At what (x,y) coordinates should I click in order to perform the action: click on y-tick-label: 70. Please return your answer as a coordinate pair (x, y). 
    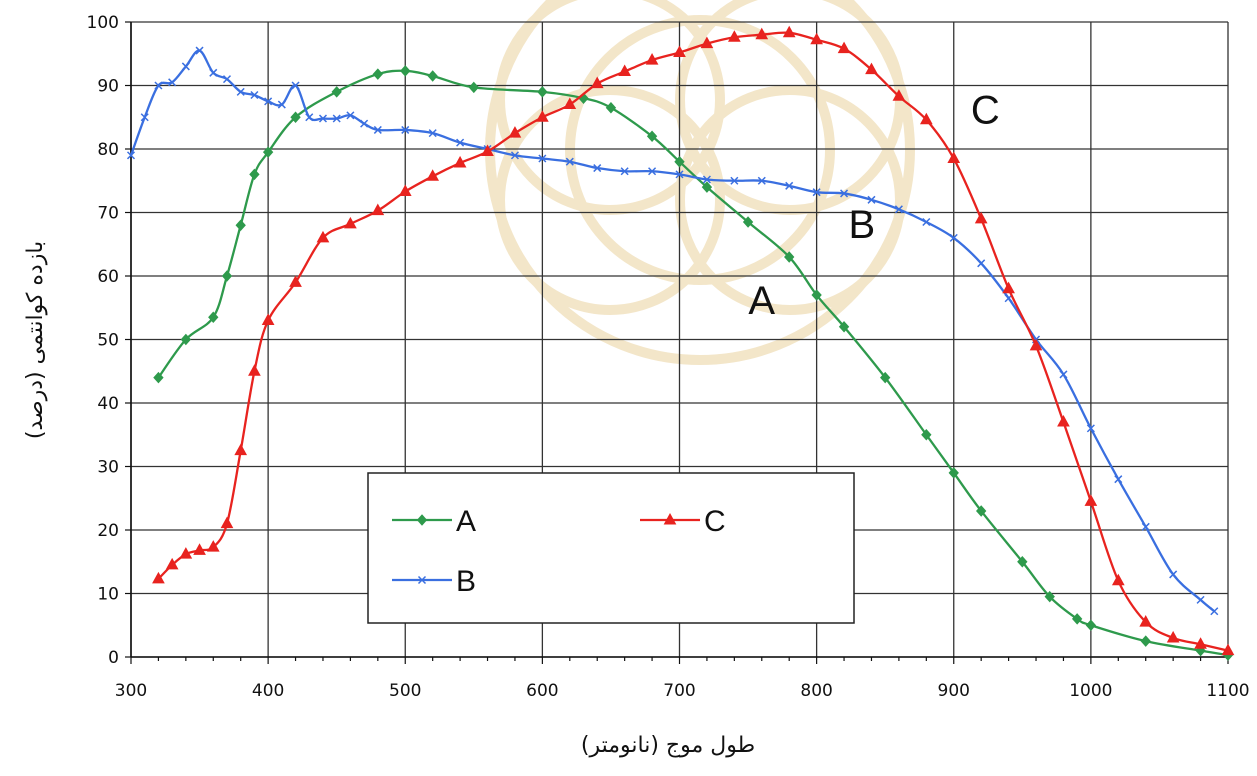
    Looking at the image, I should click on (108, 214).